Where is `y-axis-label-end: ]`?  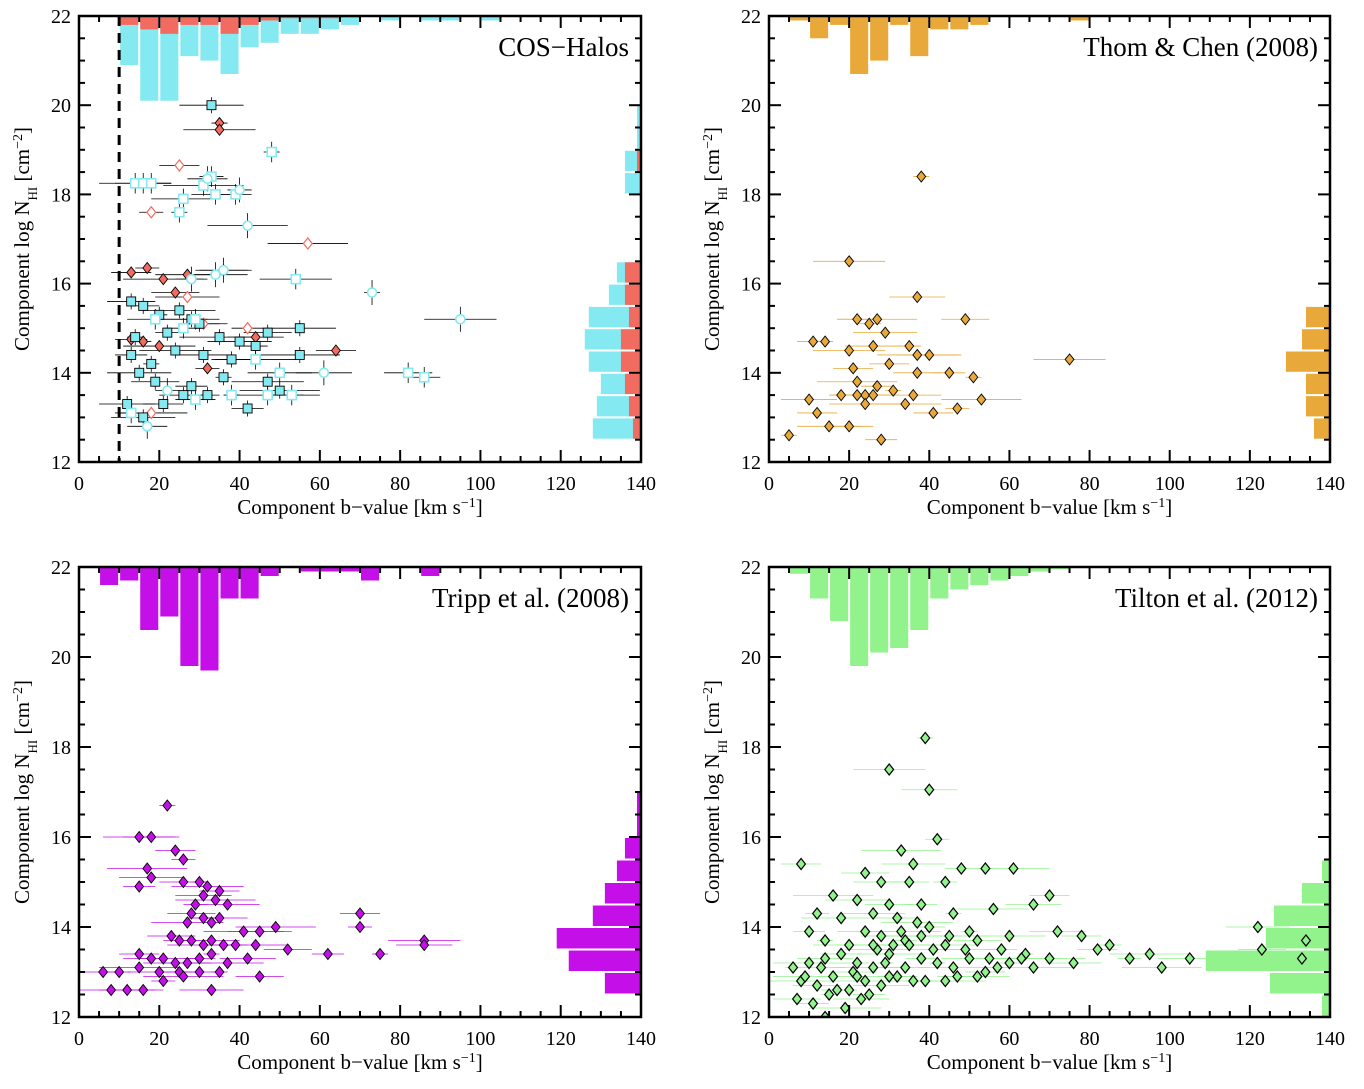 y-axis-label-end: ] is located at coordinates (712, 683).